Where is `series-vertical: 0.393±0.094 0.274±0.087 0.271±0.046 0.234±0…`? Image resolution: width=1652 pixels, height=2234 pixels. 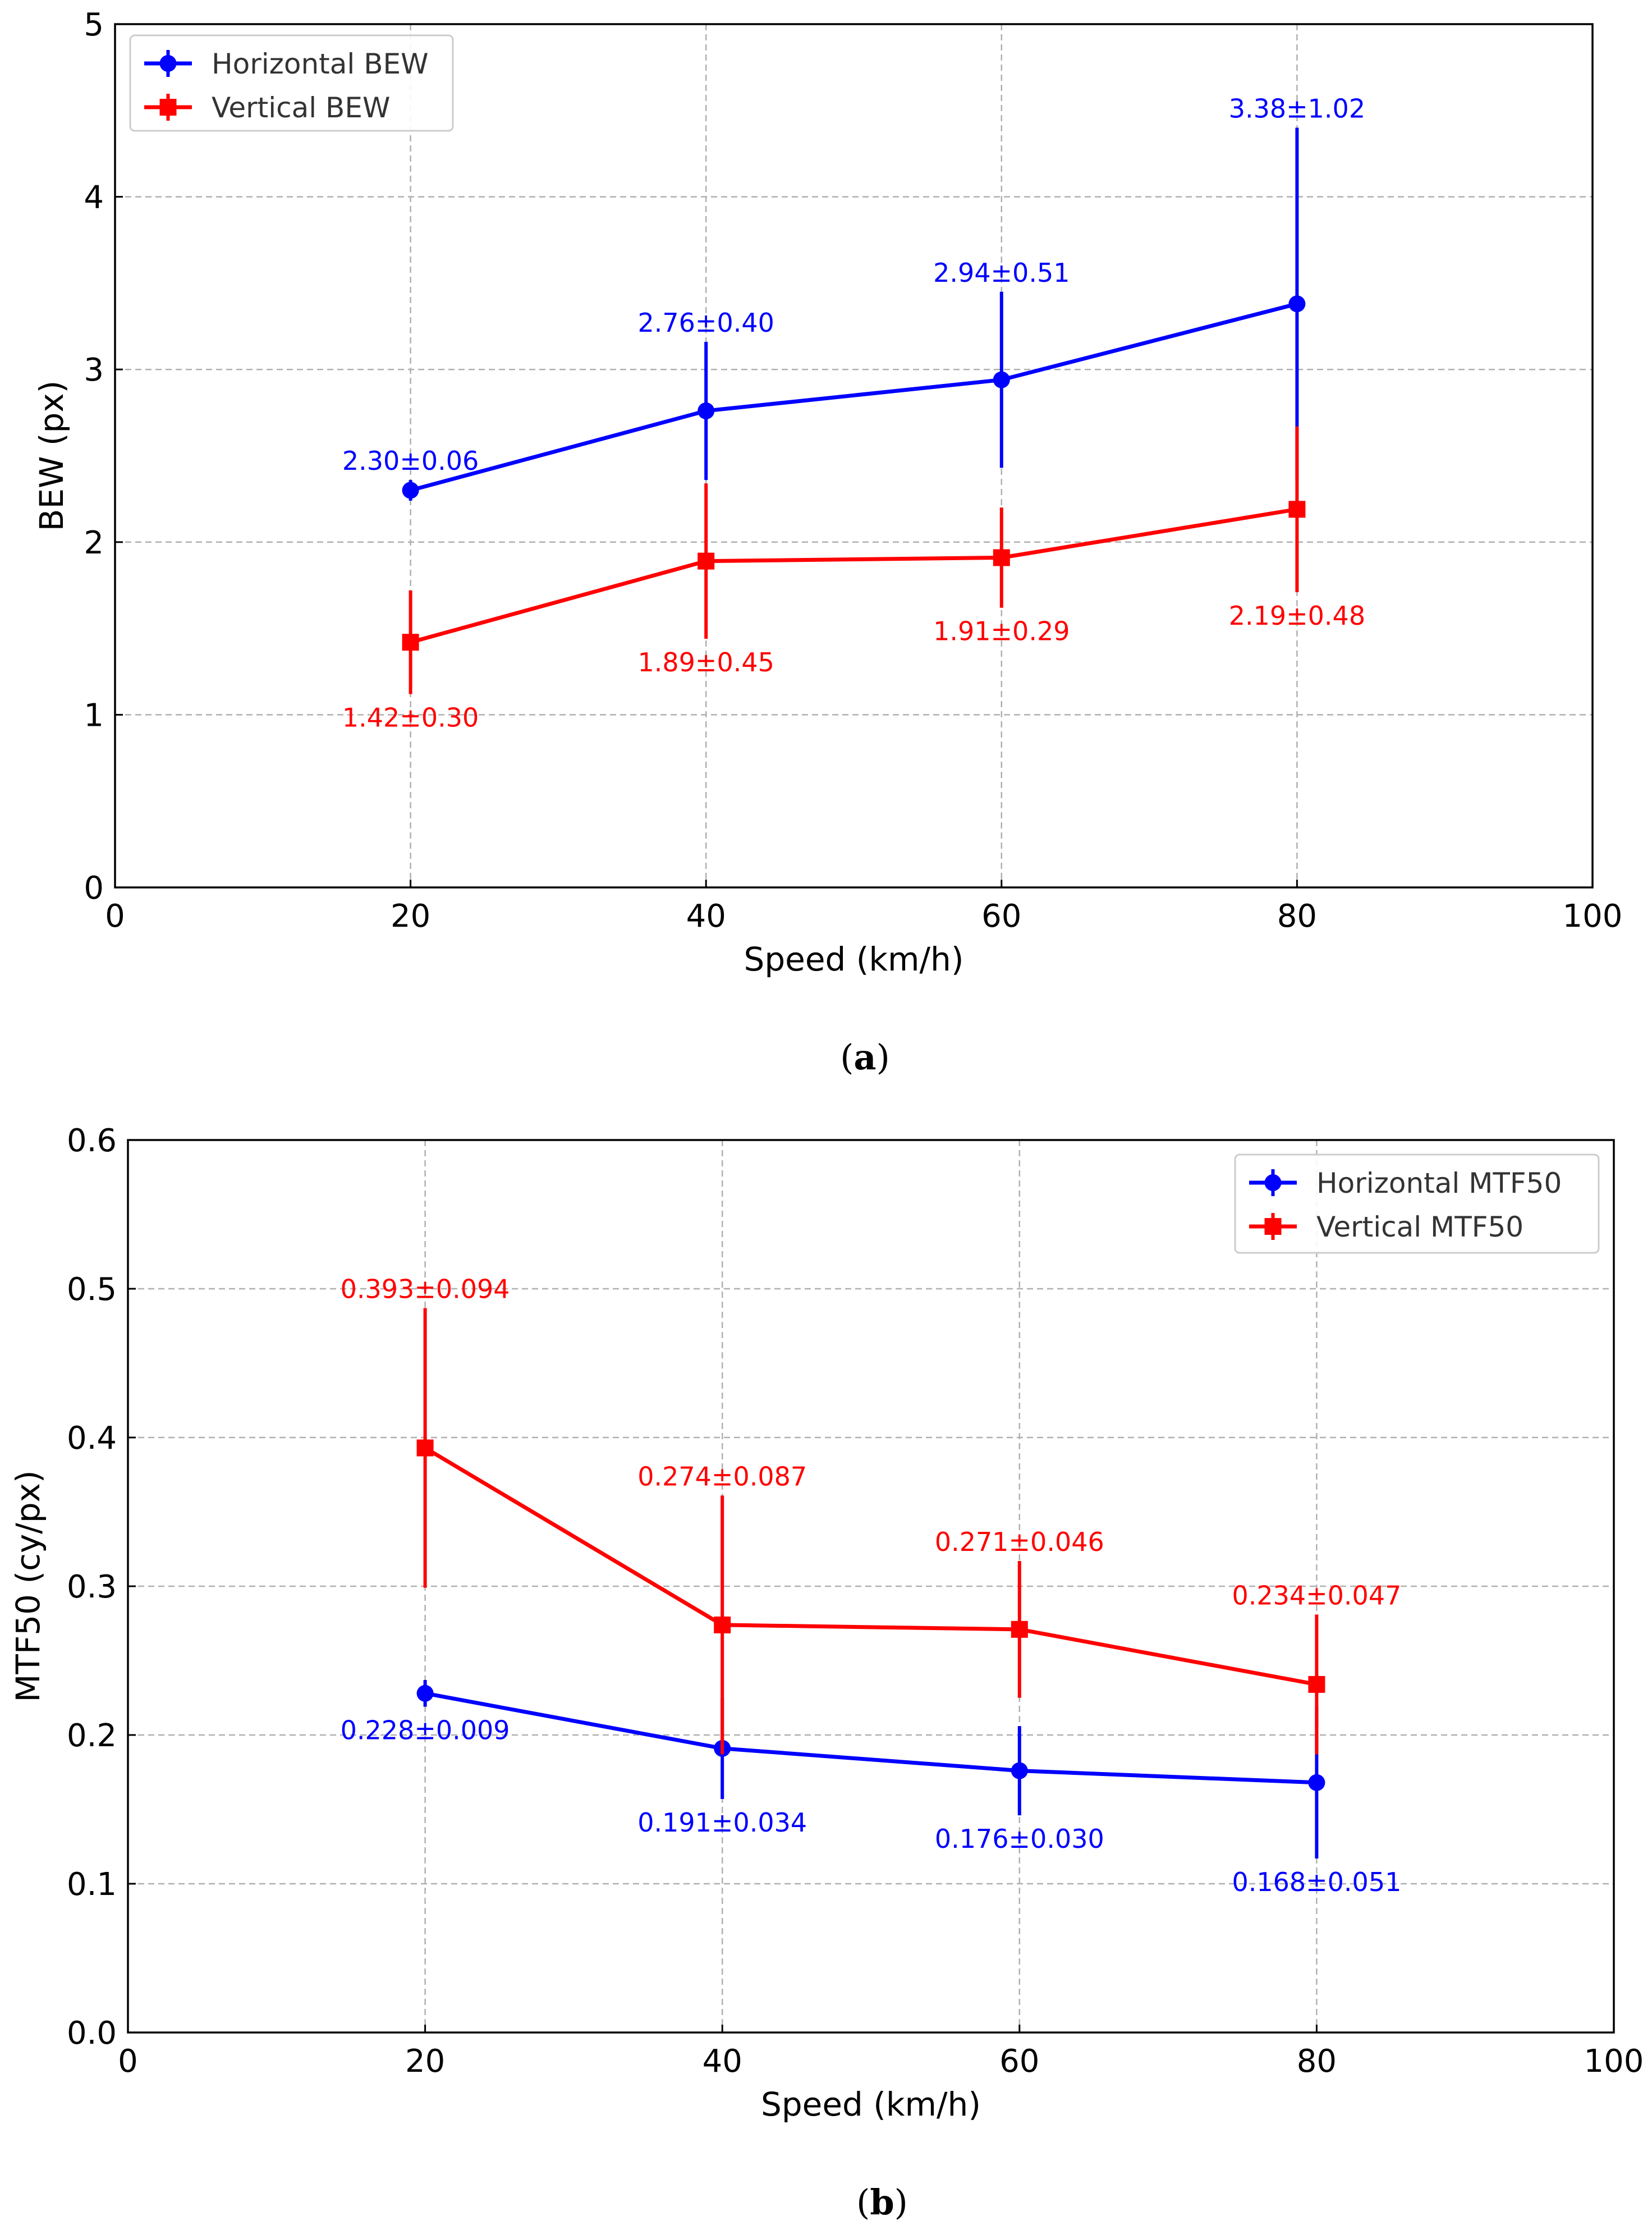
series-vertical: 0.393±0.094 0.274±0.087 0.271±0.046 0.234±0… is located at coordinates (871, 1514).